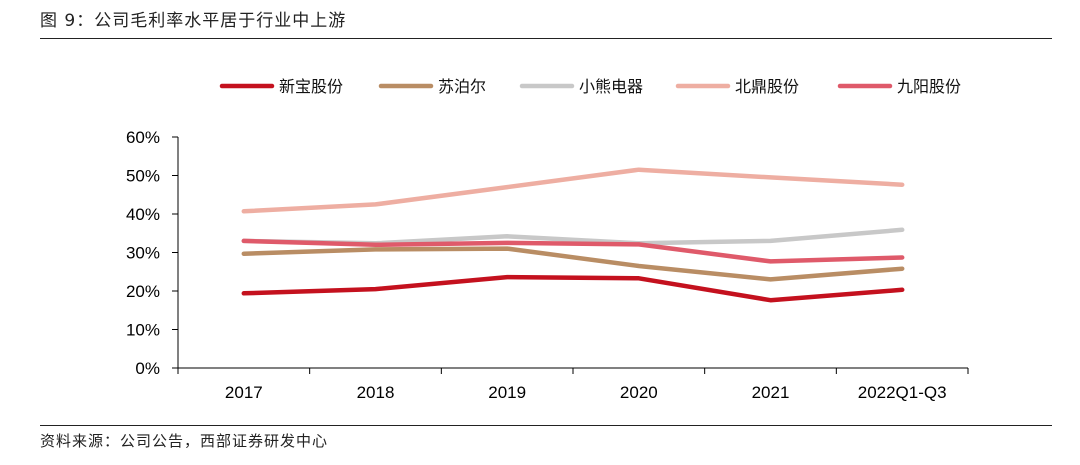 This screenshot has width=1080, height=465. I want to click on legend-item-1: 新宝股份, so click(281, 86).